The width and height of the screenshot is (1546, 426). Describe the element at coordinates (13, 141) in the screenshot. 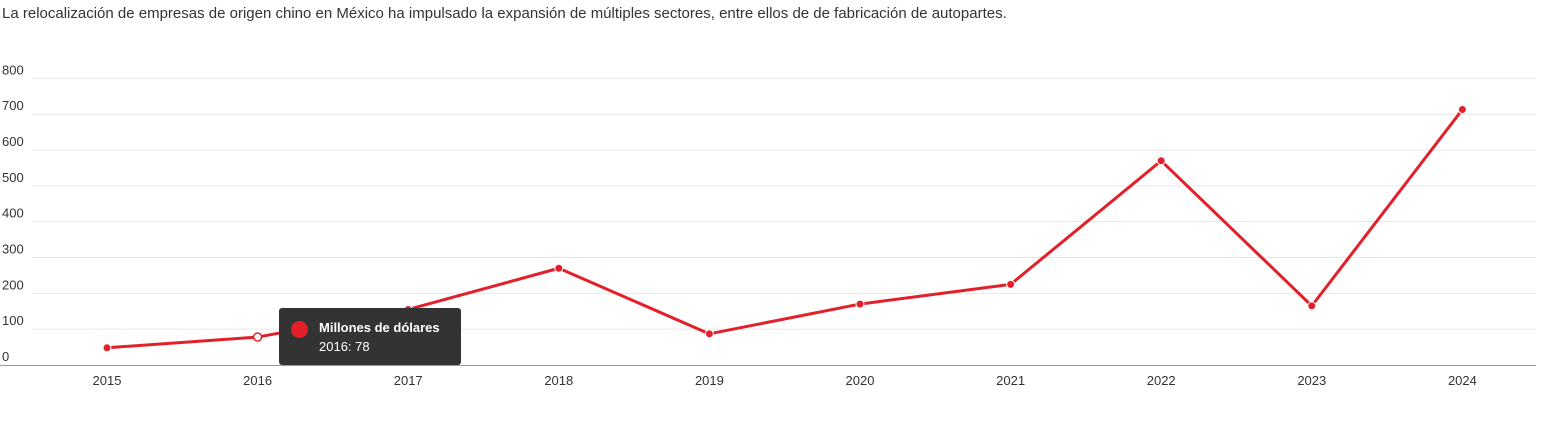

I see `y-tick-label: 600` at that location.